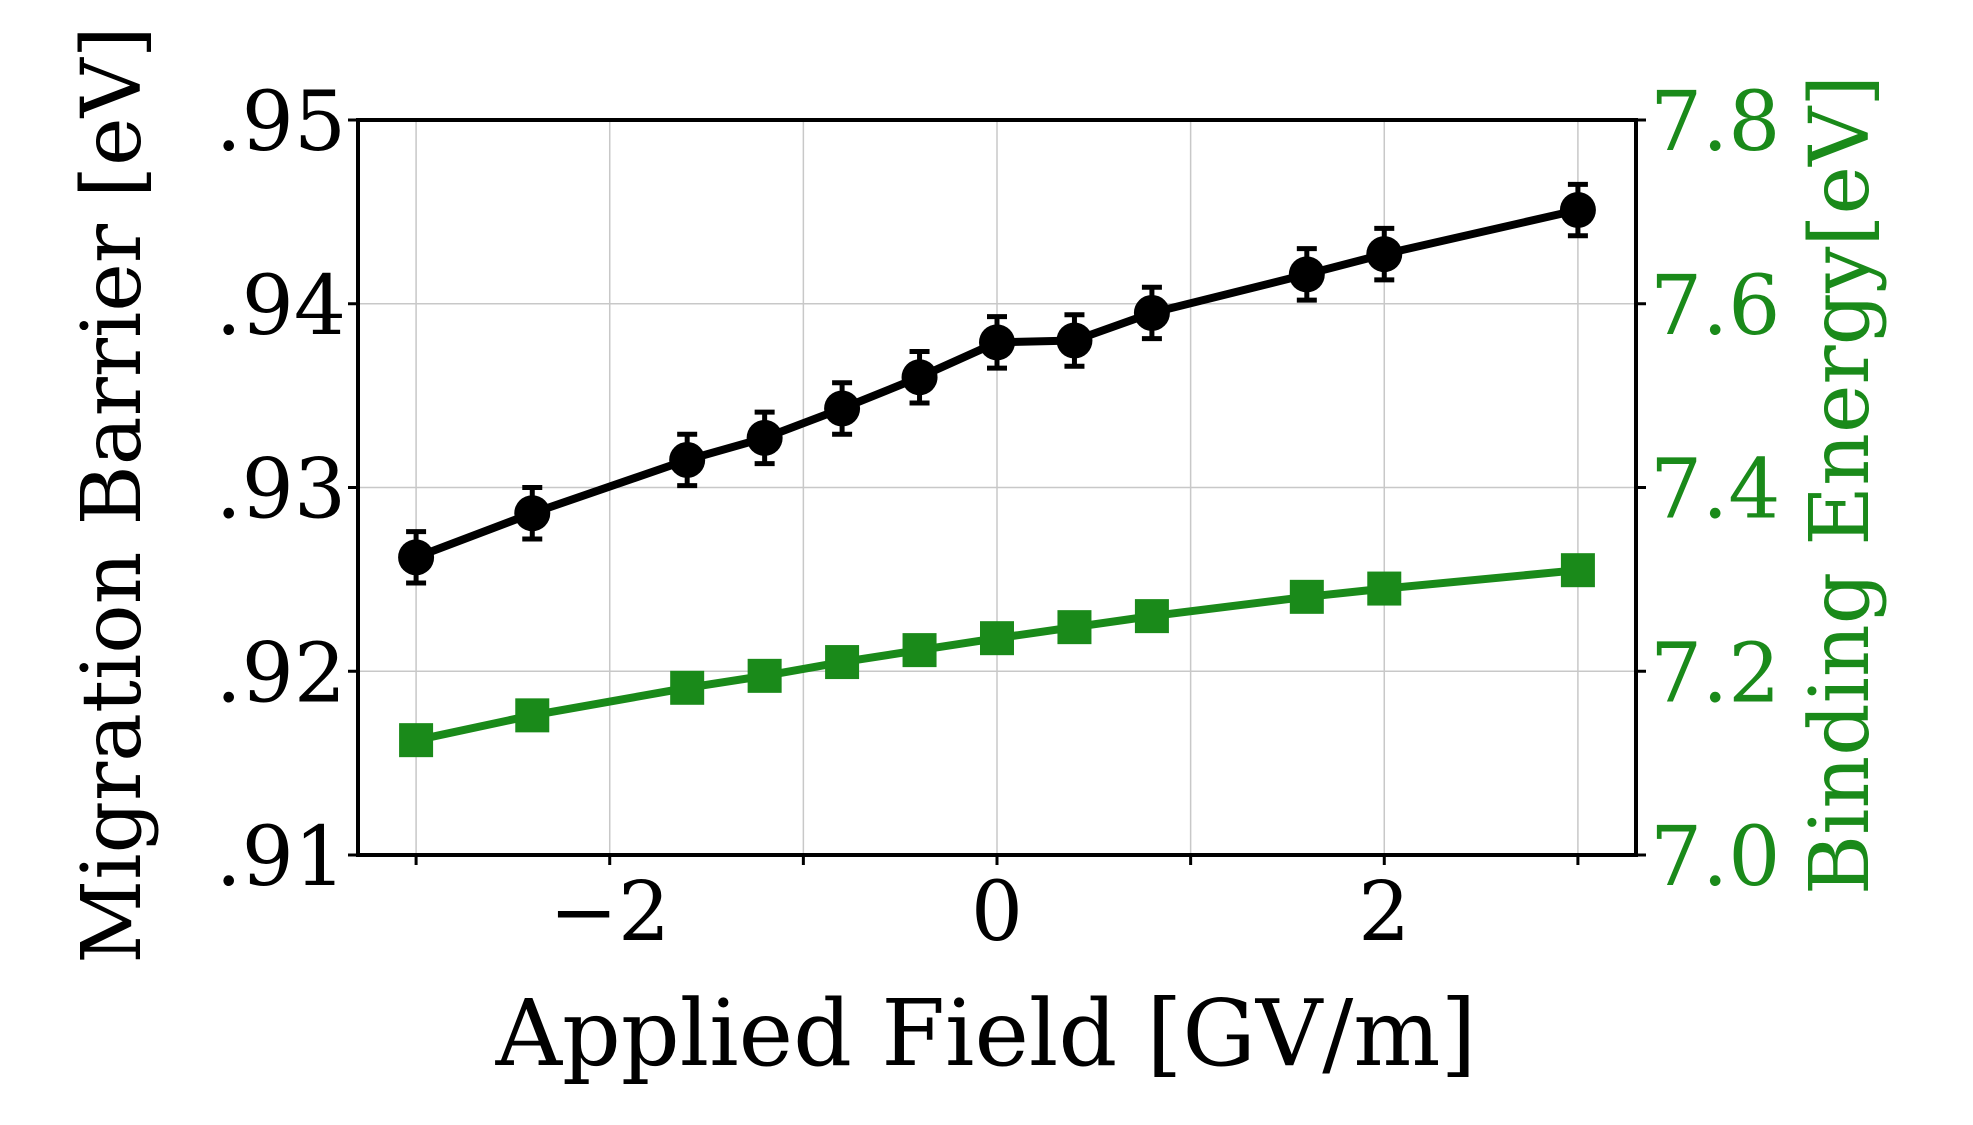 The height and width of the screenshot is (1125, 1973). I want to click on left-axis-ticks: .91 .92 .93 .94 .95, so click(287, 490).